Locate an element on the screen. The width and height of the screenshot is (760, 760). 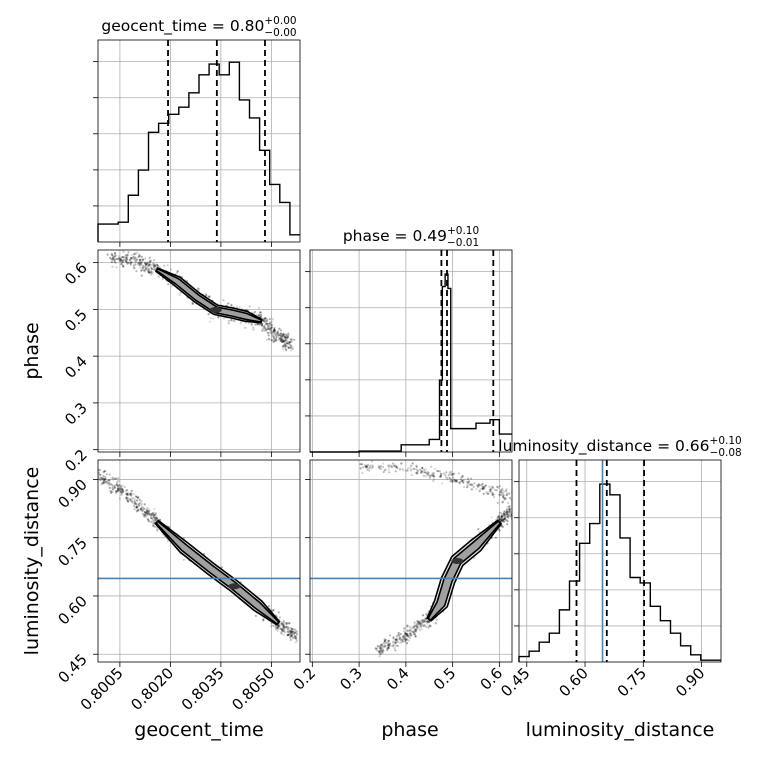
y-tick-label: 0.6 is located at coordinates (76, 274).